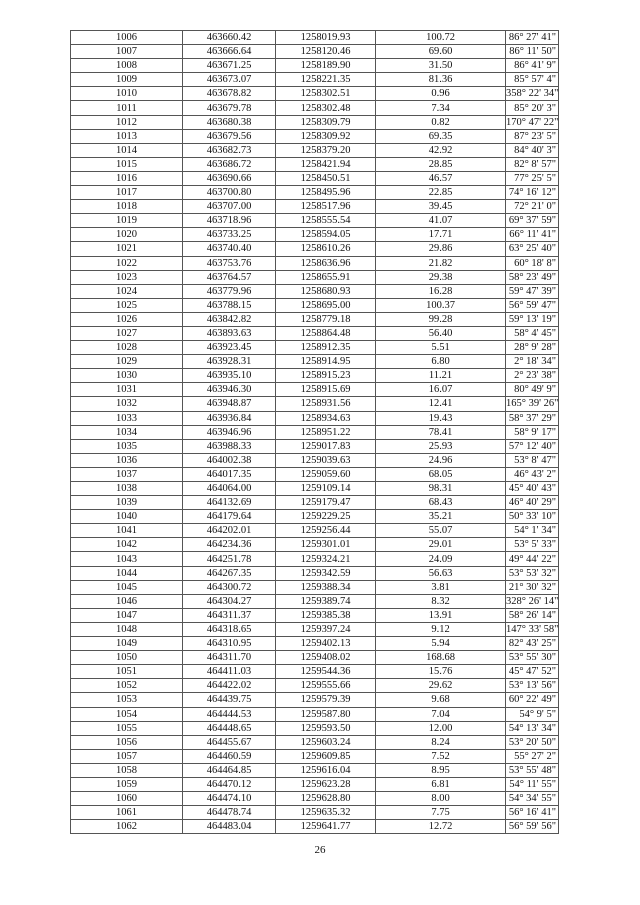  What do you see at coordinates (440, 150) in the screenshot?
I see `distance-cell: 42.92` at bounding box center [440, 150].